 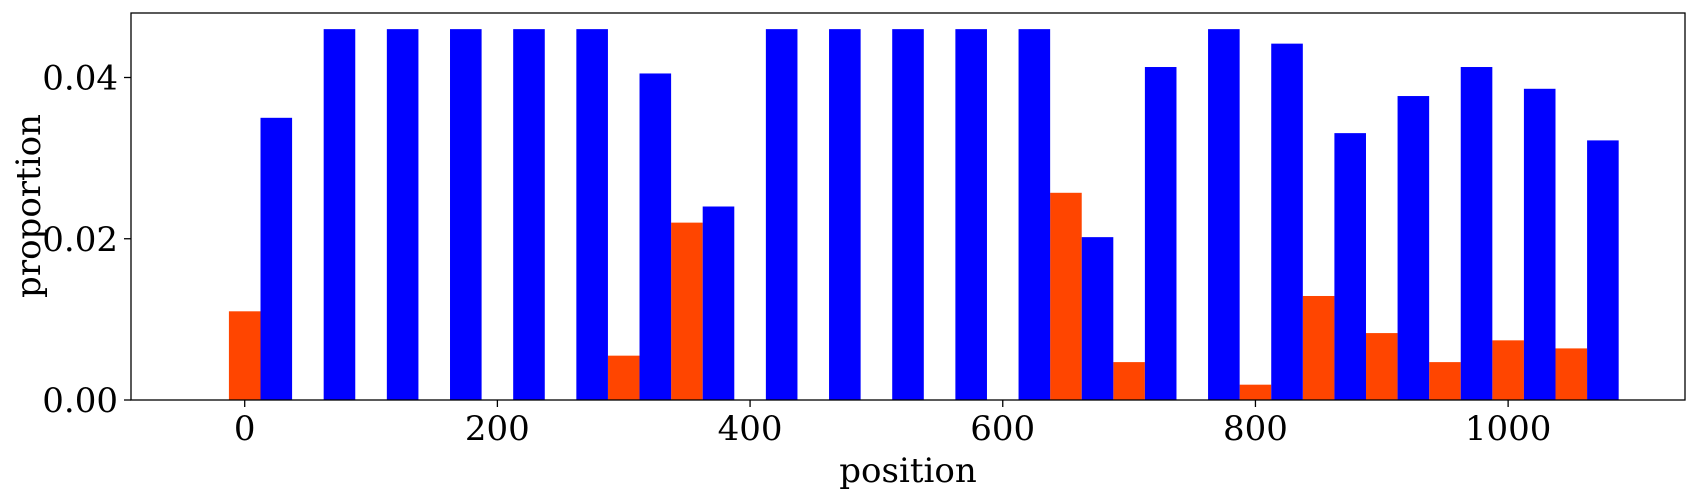 I want to click on x-tick-label: 400, so click(x=750, y=429).